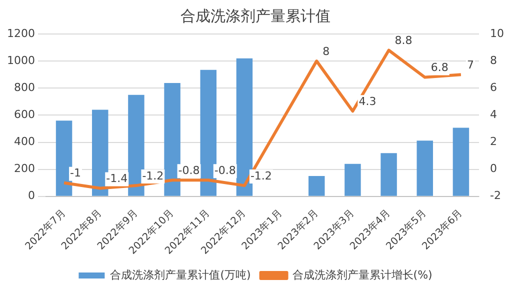  I want to click on y-tick-label: 200, so click(24, 169).